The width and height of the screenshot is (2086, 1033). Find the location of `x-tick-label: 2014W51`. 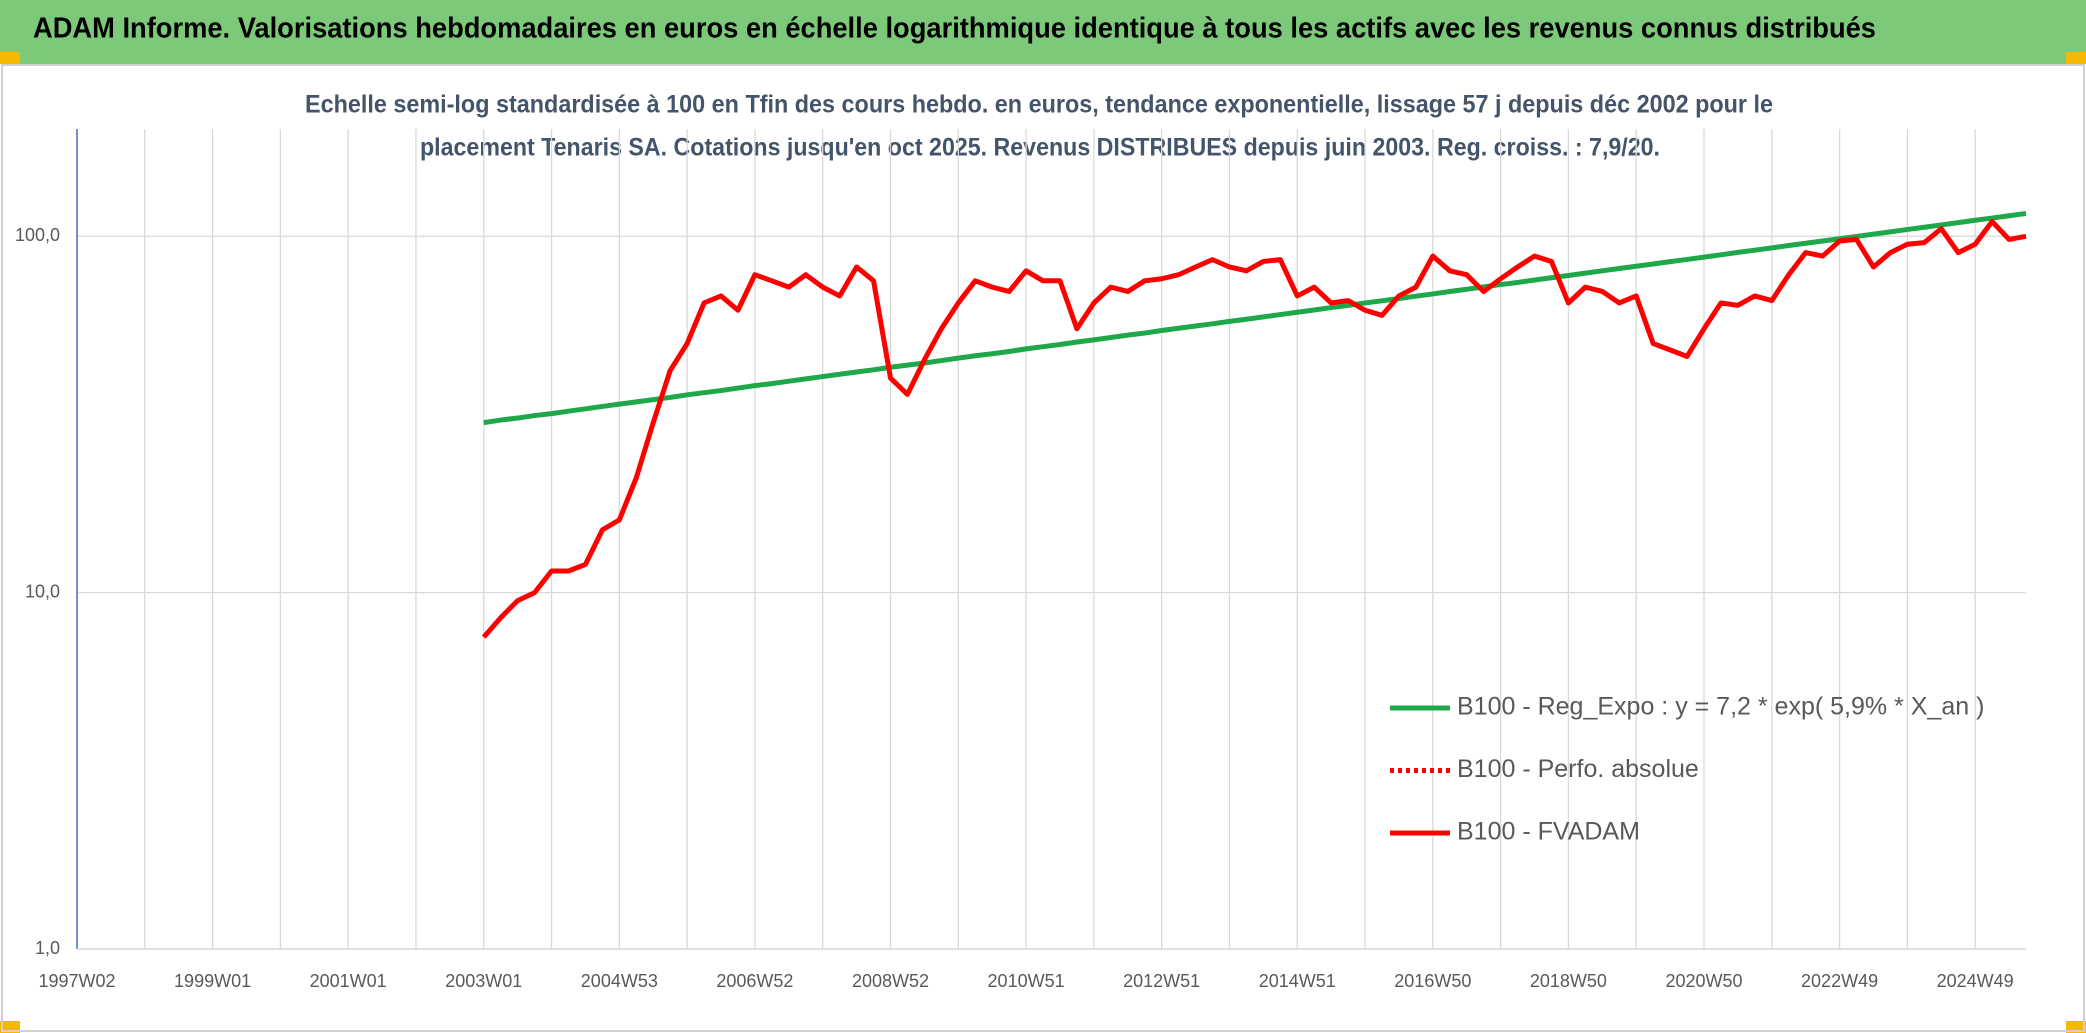

x-tick-label: 2014W51 is located at coordinates (1297, 981).